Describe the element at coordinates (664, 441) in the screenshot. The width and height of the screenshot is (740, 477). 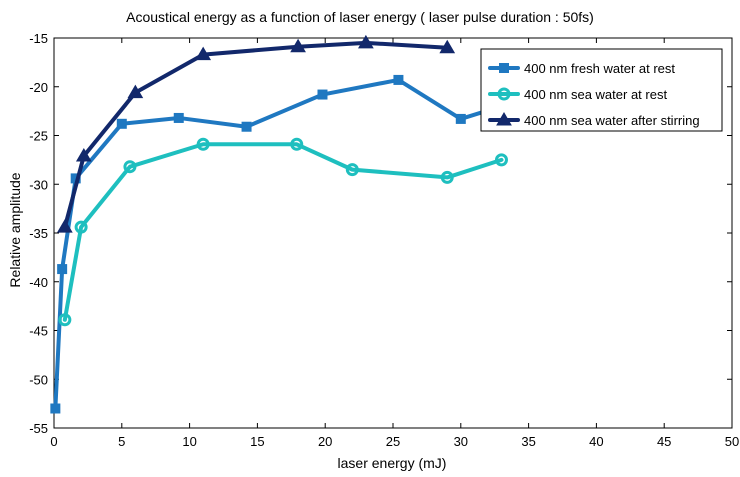
I see `x-tick-label: 45` at that location.